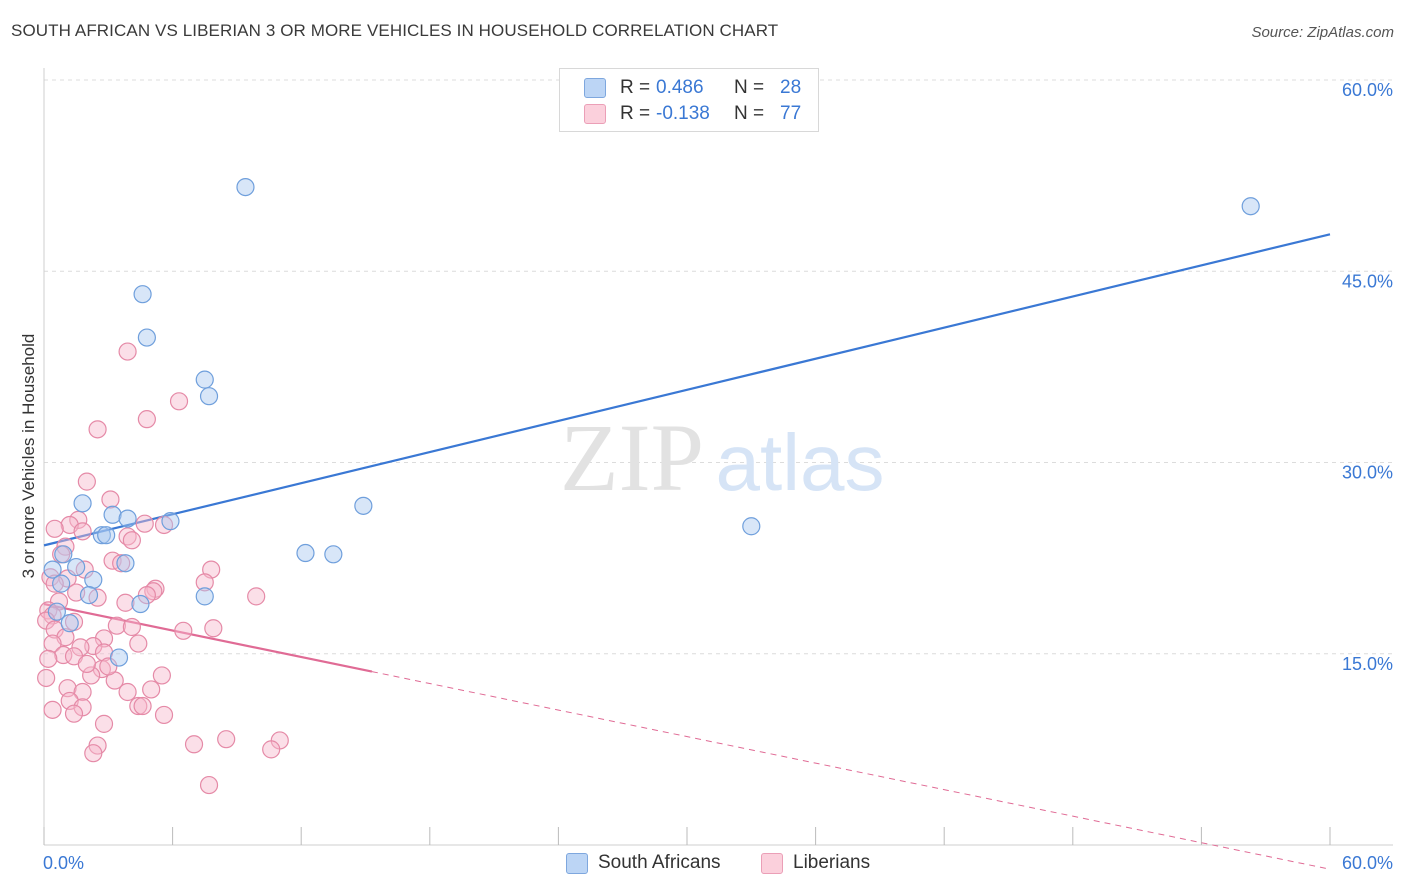 Image resolution: width=1406 pixels, height=892 pixels. What do you see at coordinates (683, 113) in the screenshot?
I see `legend-r-value: -0.138` at bounding box center [683, 113].